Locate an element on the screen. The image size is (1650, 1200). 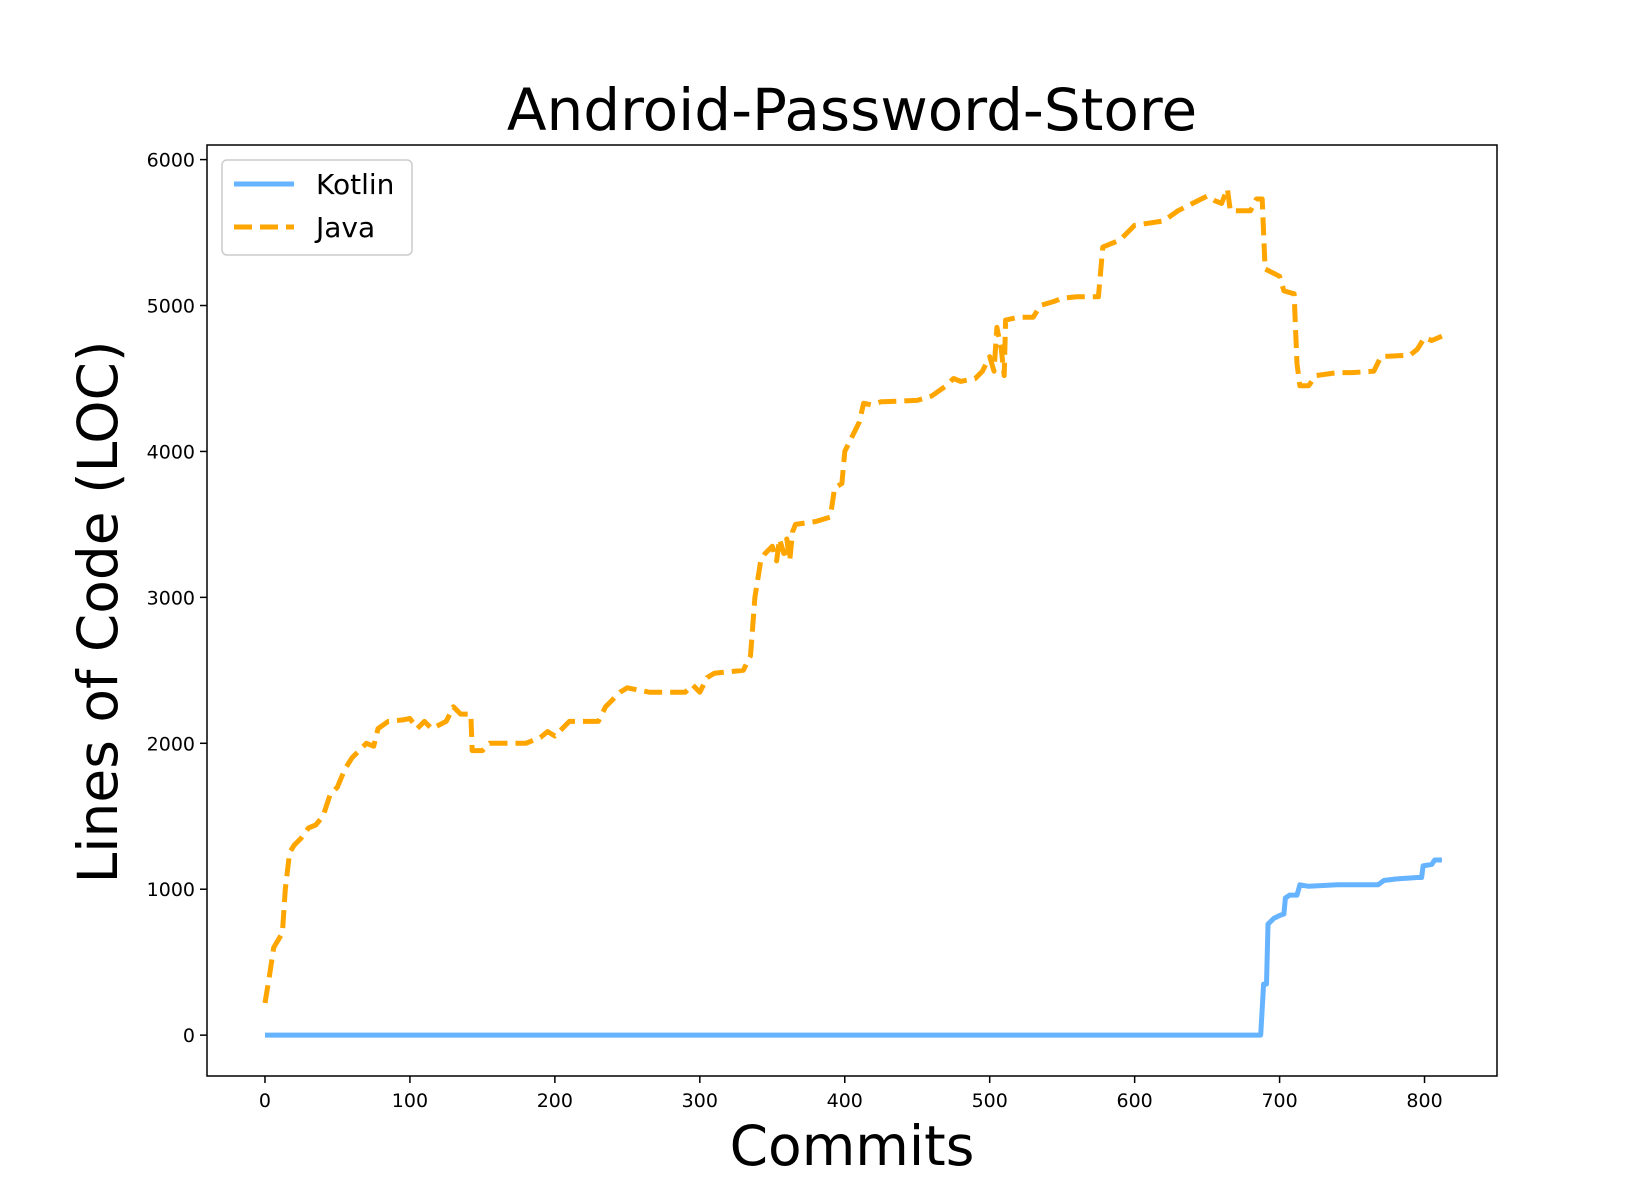
legend-label-kotlin: Kotlin is located at coordinates (355, 184).